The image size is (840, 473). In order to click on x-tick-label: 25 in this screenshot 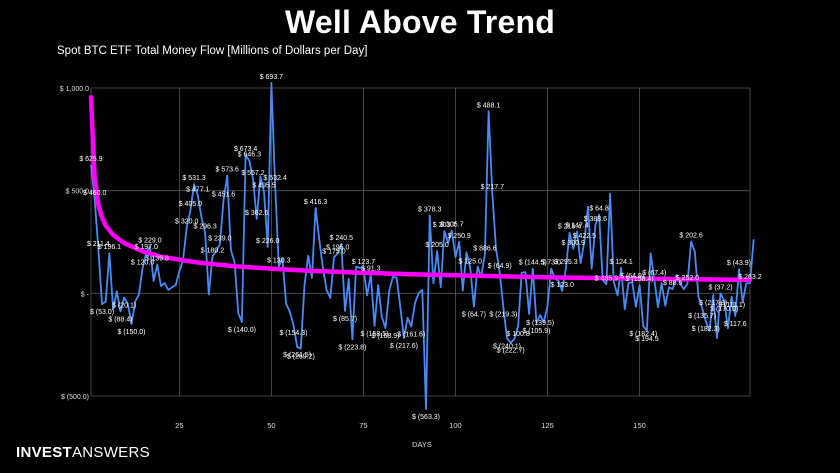, I will do `click(179, 425)`.